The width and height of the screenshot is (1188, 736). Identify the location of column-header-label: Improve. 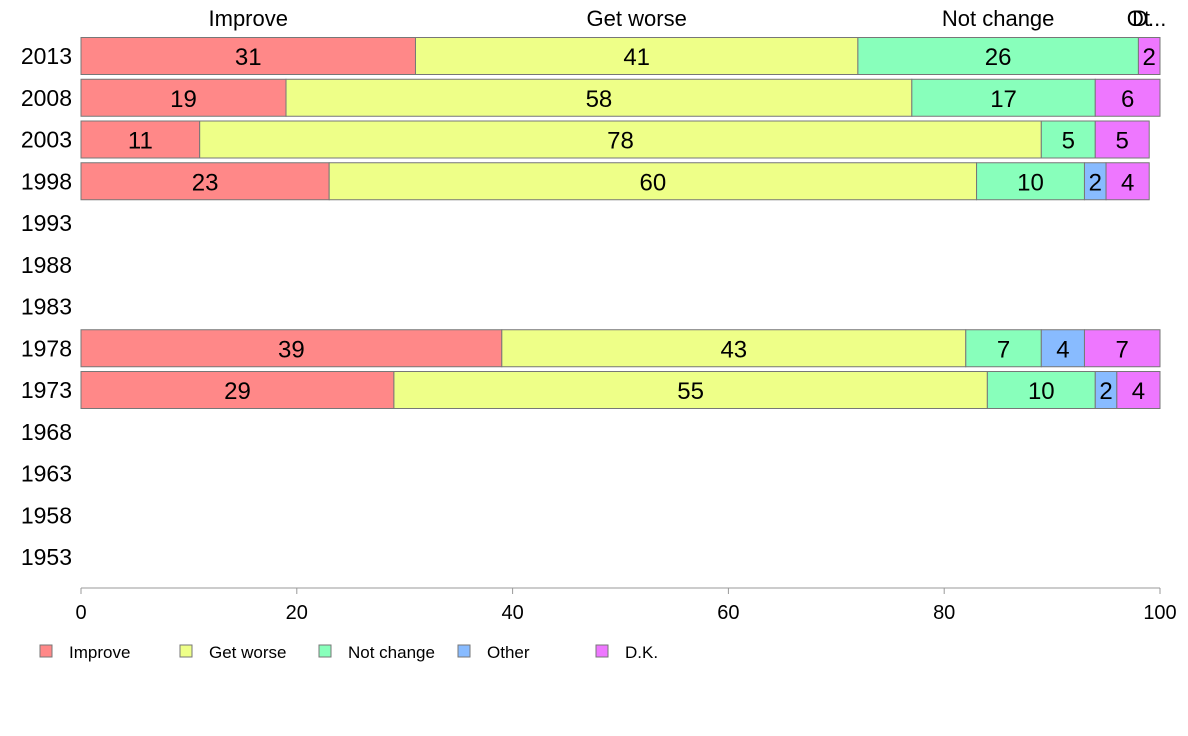
(248, 18).